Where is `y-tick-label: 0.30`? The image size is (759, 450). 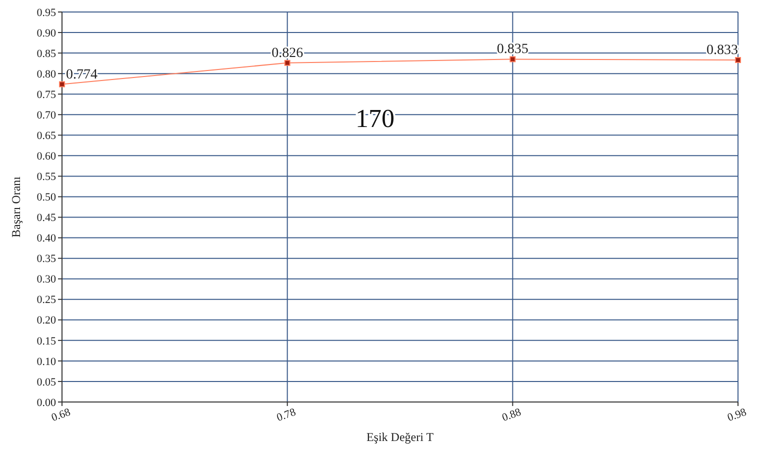
y-tick-label: 0.30 is located at coordinates (46, 280).